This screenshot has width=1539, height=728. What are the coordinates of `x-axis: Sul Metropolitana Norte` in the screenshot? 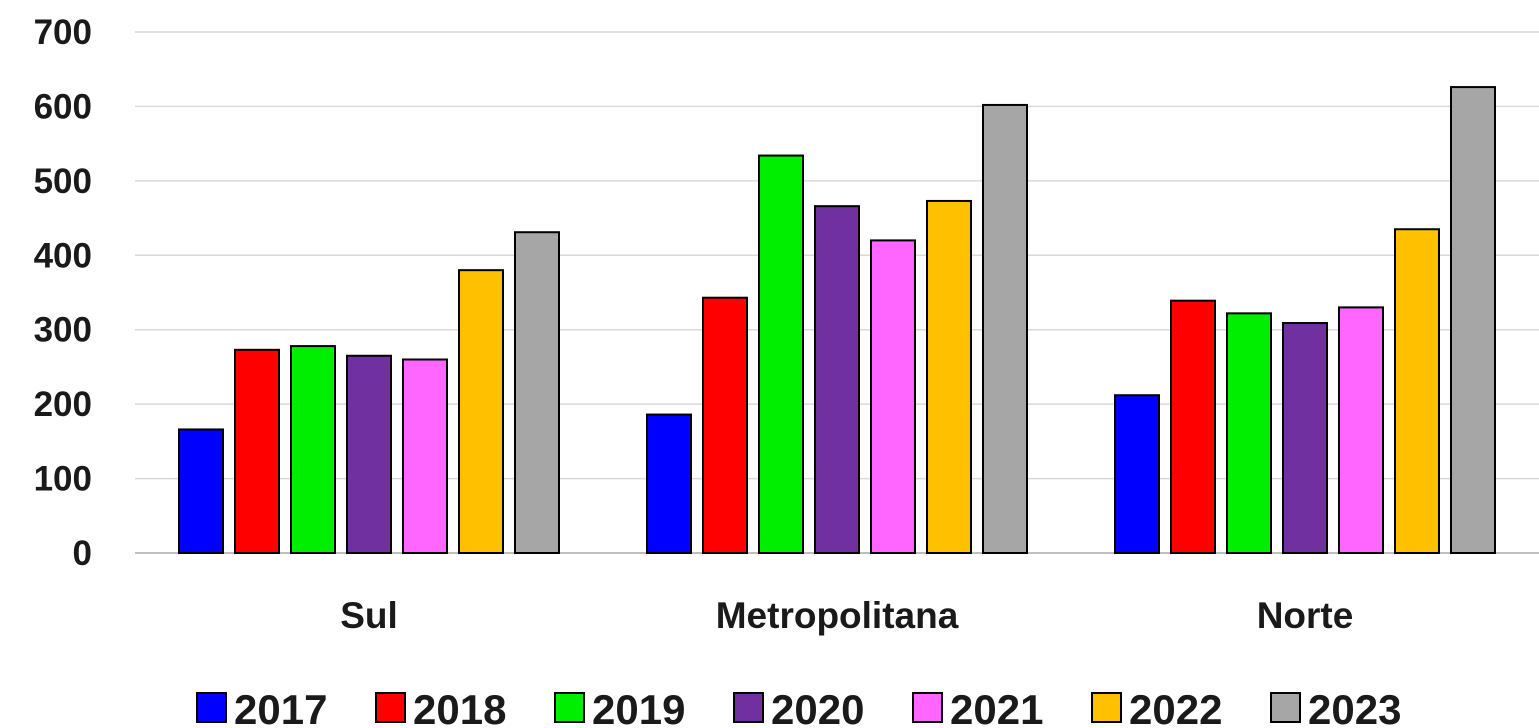 It's located at (846, 615).